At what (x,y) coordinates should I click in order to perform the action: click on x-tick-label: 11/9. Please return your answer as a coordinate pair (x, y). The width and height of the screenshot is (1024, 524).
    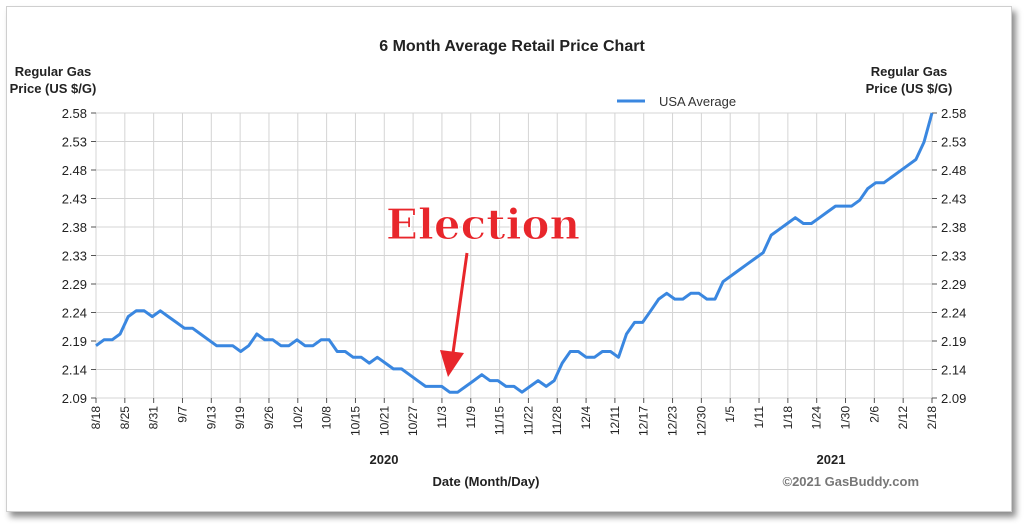
    Looking at the image, I should click on (471, 417).